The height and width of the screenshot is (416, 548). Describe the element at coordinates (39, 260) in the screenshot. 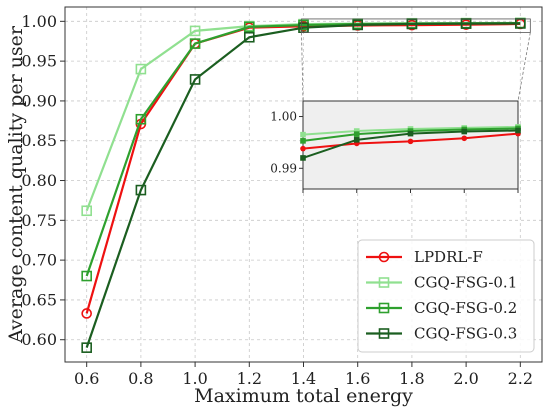

I see `y-tick-label: 0.70` at that location.